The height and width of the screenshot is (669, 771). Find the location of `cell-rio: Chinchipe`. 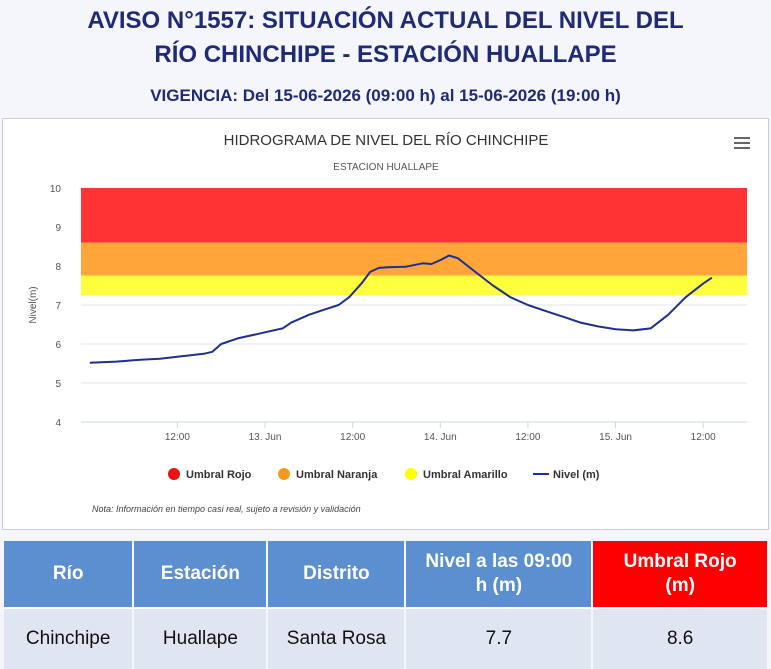

cell-rio: Chinchipe is located at coordinates (68, 638).